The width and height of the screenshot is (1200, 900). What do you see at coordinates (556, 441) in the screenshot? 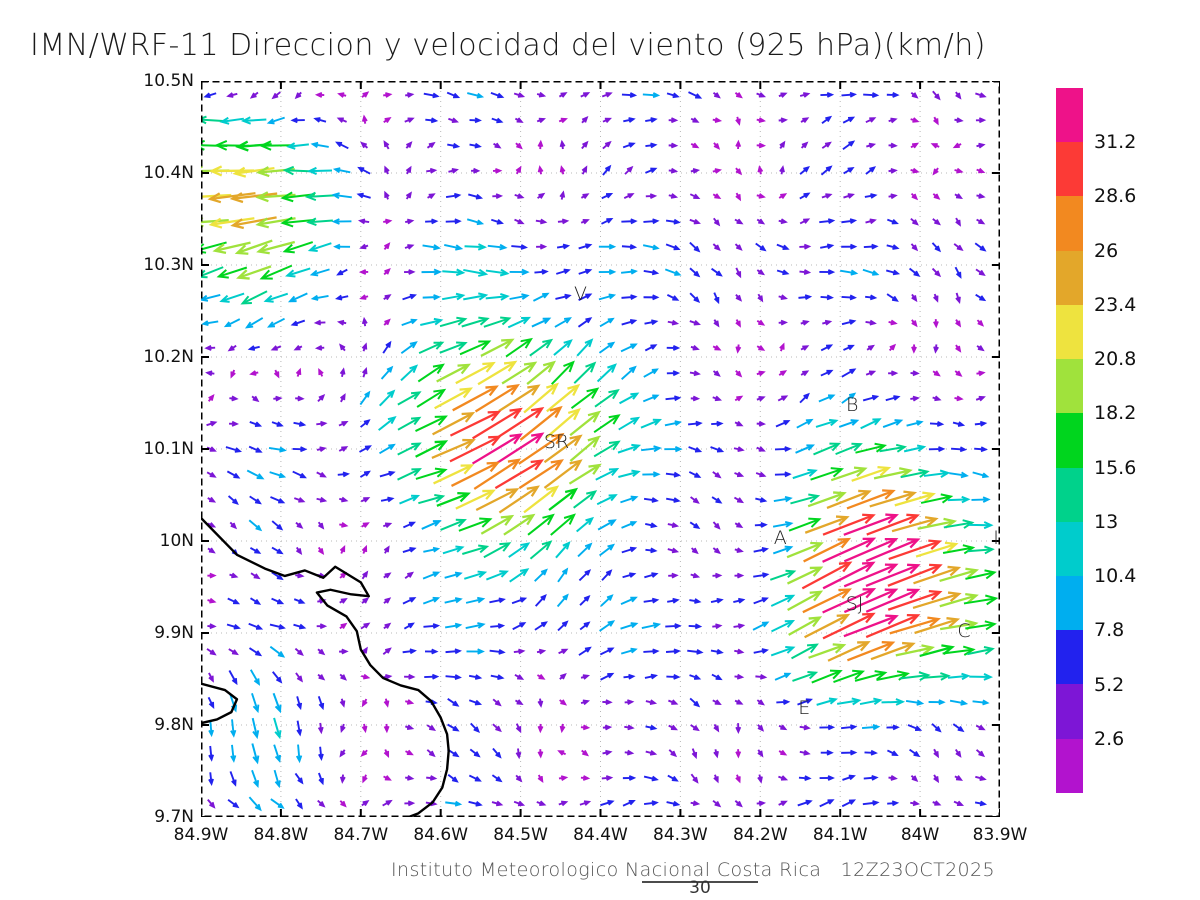
I see `map-label-sr: SR` at bounding box center [556, 441].